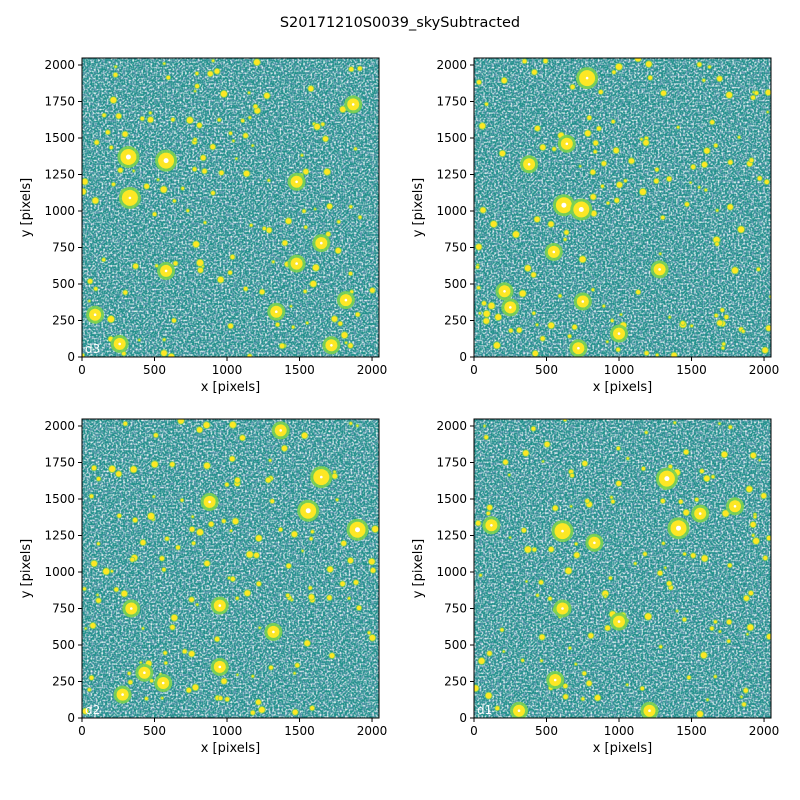 The height and width of the screenshot is (800, 800). Describe the element at coordinates (59, 102) in the screenshot. I see `y-tick-label: 1750` at that location.